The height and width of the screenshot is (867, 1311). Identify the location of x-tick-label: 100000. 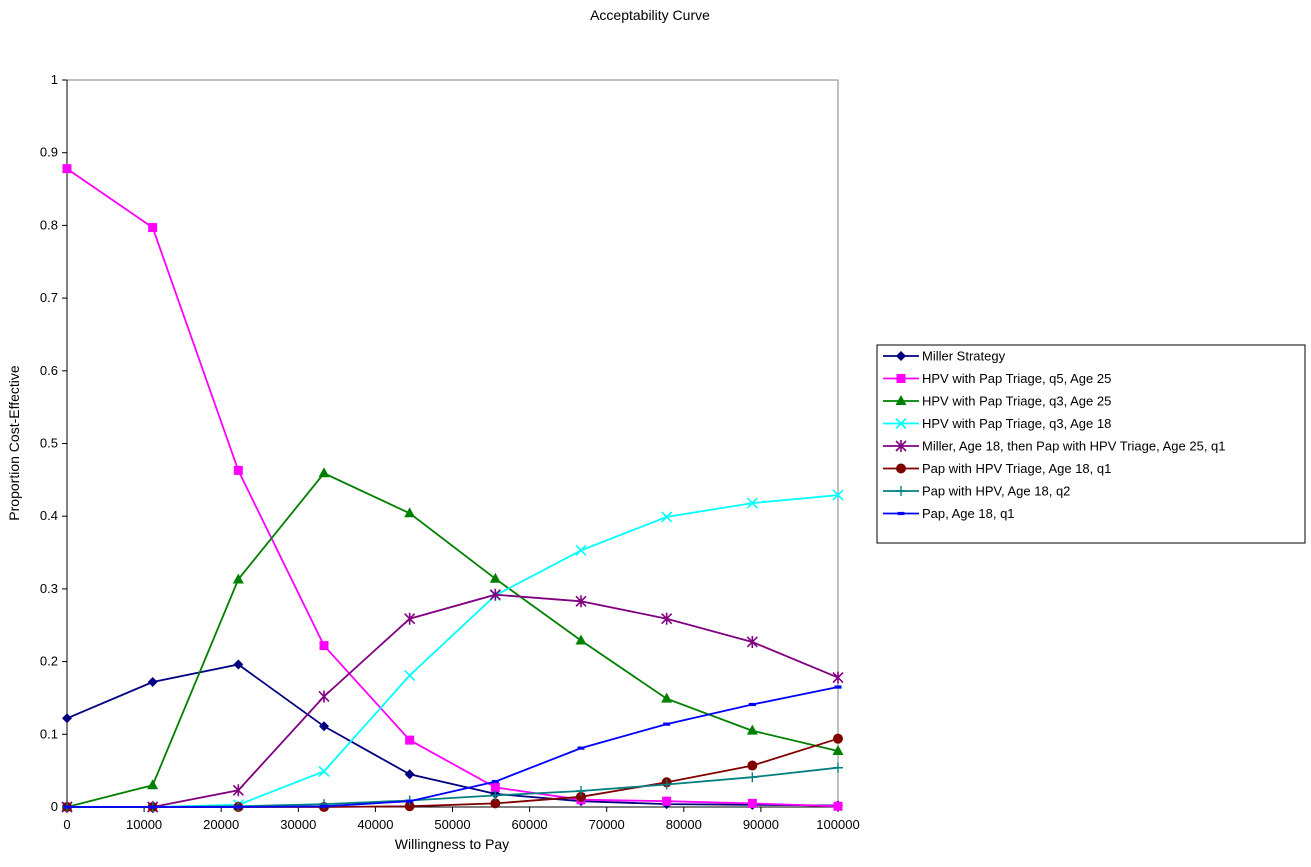
(837, 824).